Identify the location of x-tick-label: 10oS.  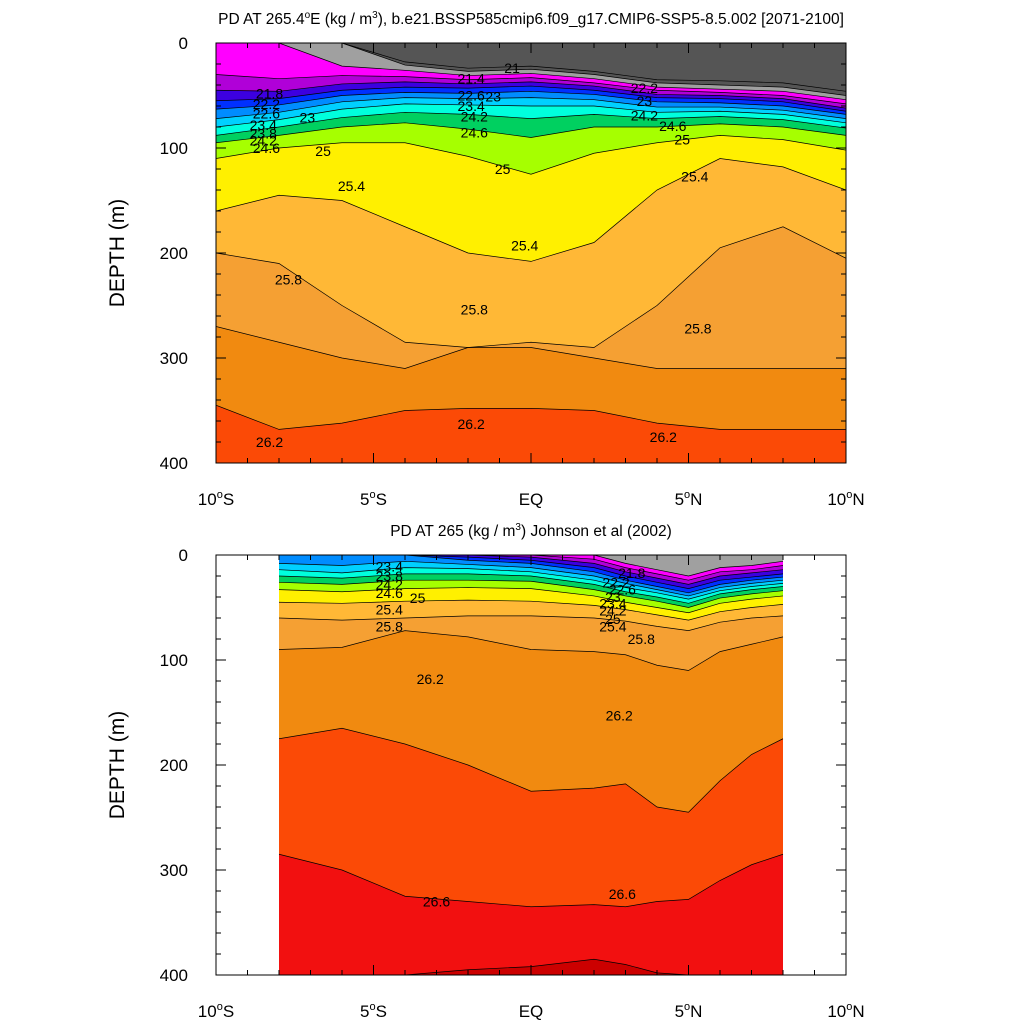
(216, 1011).